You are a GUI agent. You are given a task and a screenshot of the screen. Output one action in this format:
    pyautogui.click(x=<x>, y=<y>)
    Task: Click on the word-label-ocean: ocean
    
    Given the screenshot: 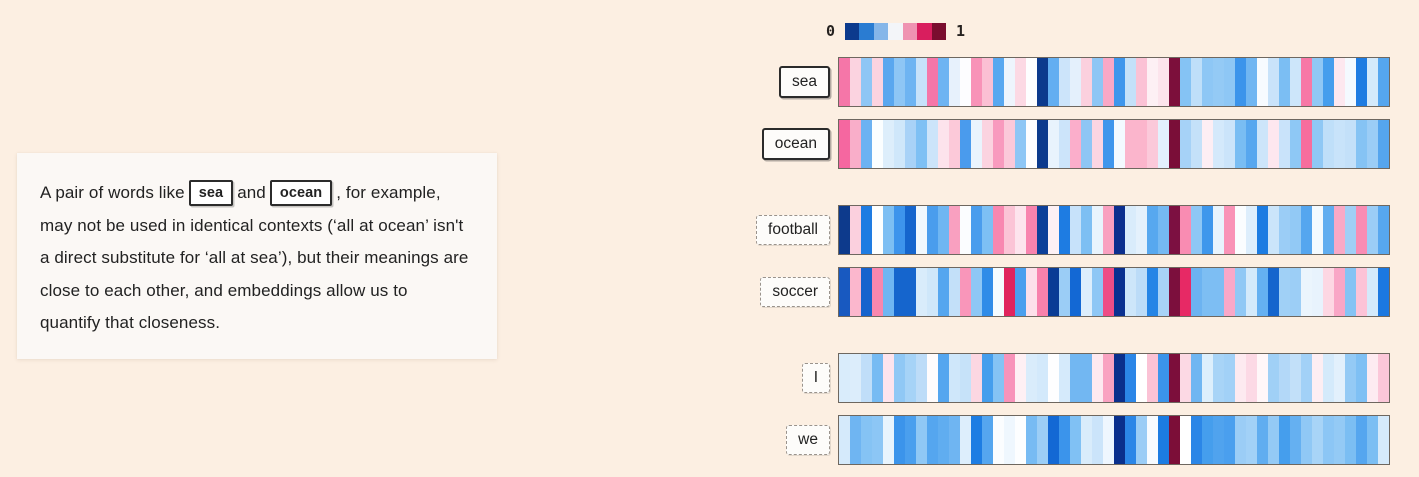 What is the action you would take?
    pyautogui.click(x=795, y=144)
    